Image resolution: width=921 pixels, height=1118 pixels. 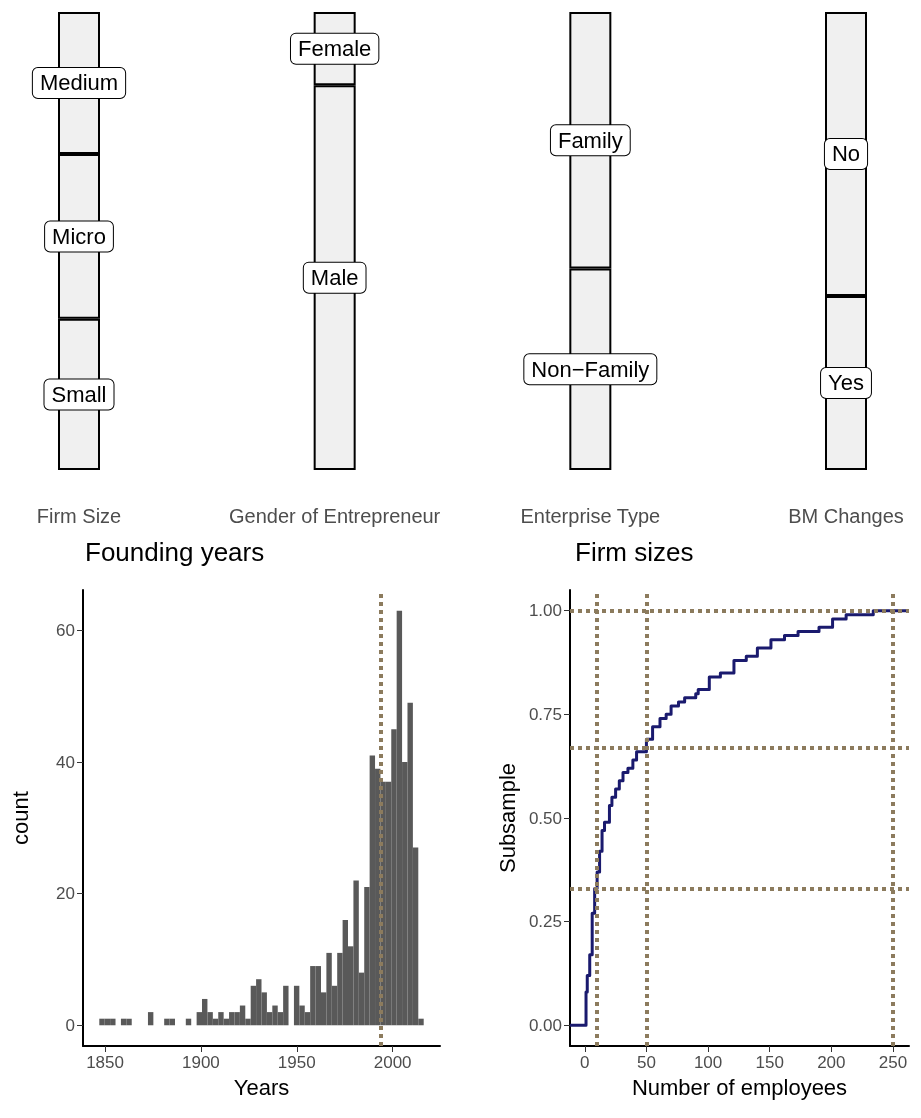 What do you see at coordinates (846, 383) in the screenshot?
I see `series-label: Yes` at bounding box center [846, 383].